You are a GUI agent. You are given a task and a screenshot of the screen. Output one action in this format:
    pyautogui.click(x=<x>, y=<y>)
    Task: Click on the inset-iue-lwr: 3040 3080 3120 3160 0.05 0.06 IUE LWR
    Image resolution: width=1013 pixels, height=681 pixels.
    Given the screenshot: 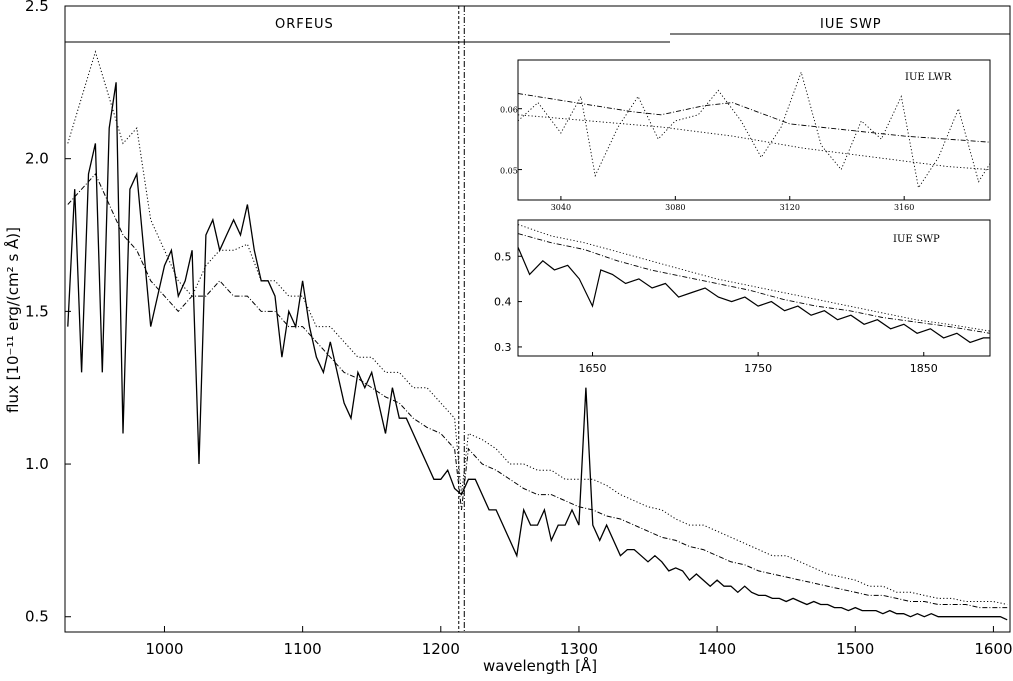 What is the action you would take?
    pyautogui.click(x=745, y=135)
    